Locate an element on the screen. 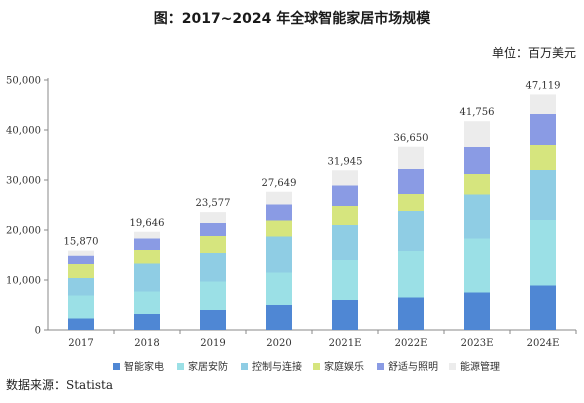 Image resolution: width=584 pixels, height=403 pixels. legend-label: 智能家电 is located at coordinates (144, 366).